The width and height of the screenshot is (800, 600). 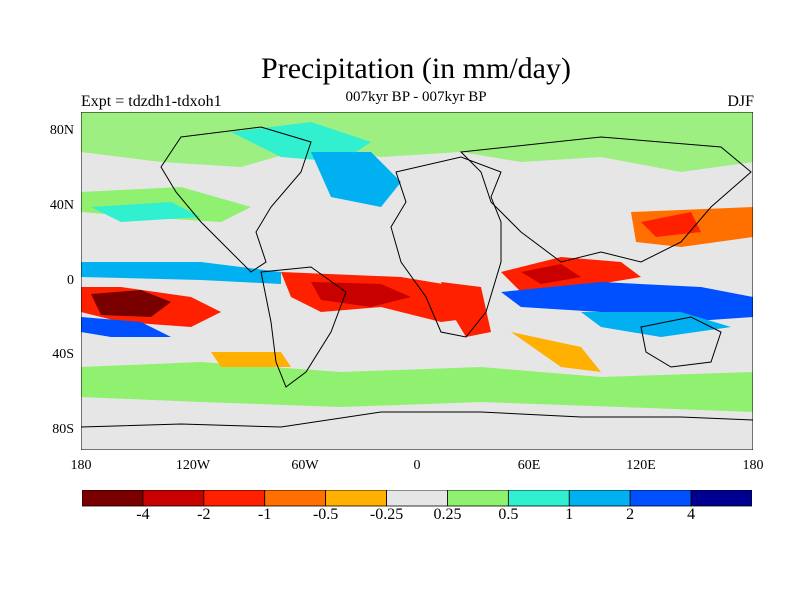 I want to click on equatorial-pacific-darkred, so click(x=131, y=303).